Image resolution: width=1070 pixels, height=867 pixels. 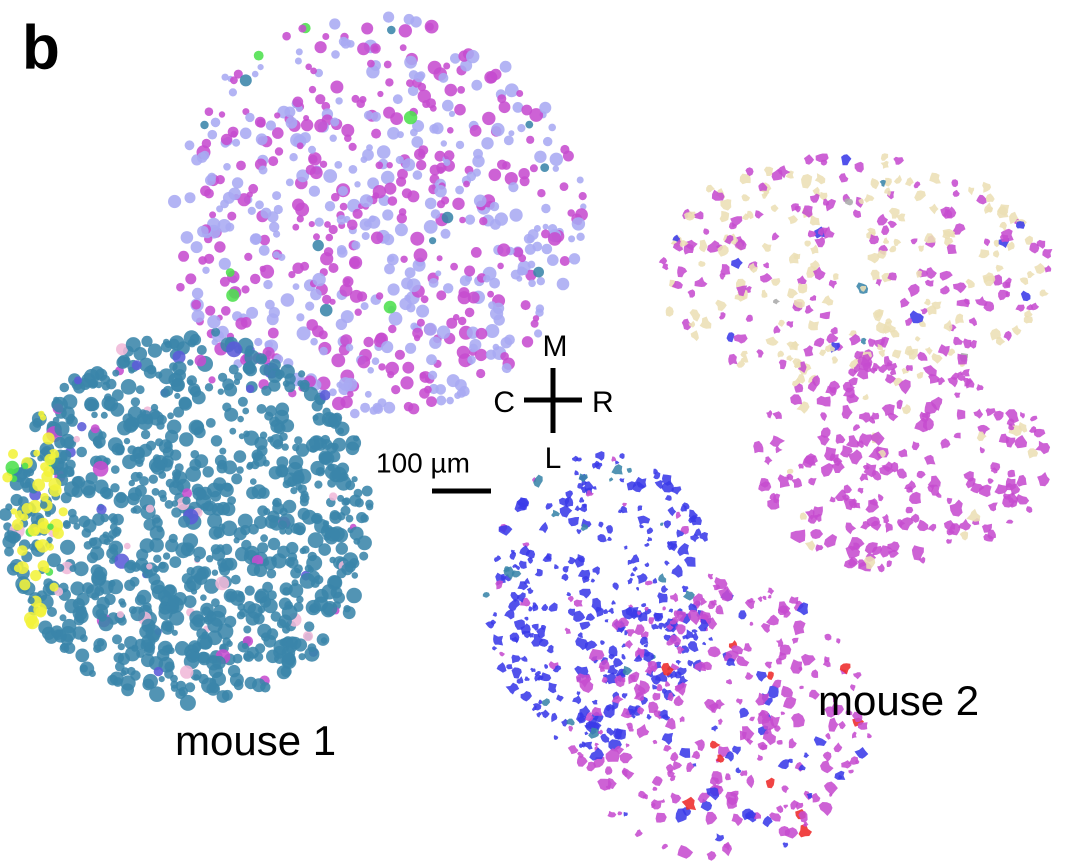 What do you see at coordinates (553, 458) in the screenshot?
I see `orientation-bottom: L` at bounding box center [553, 458].